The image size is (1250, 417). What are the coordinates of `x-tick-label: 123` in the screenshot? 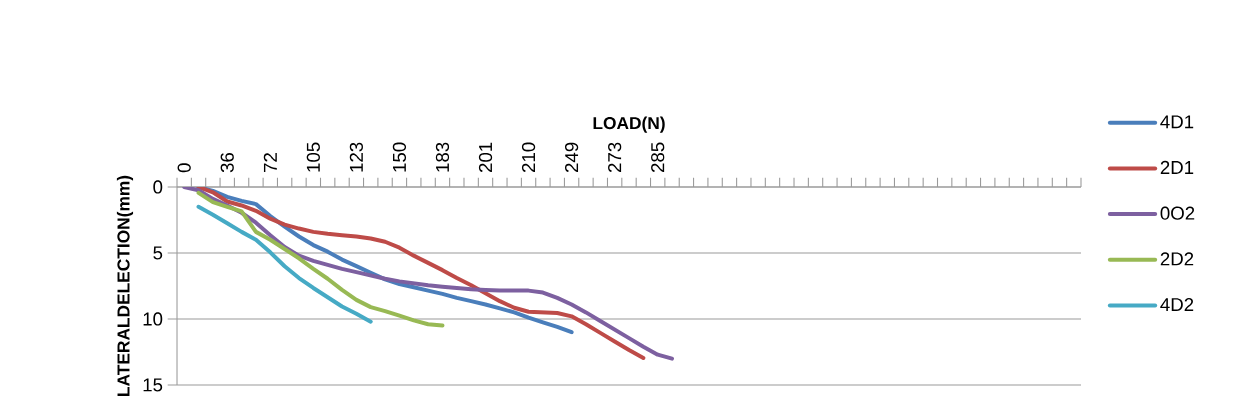 It's located at (356, 157).